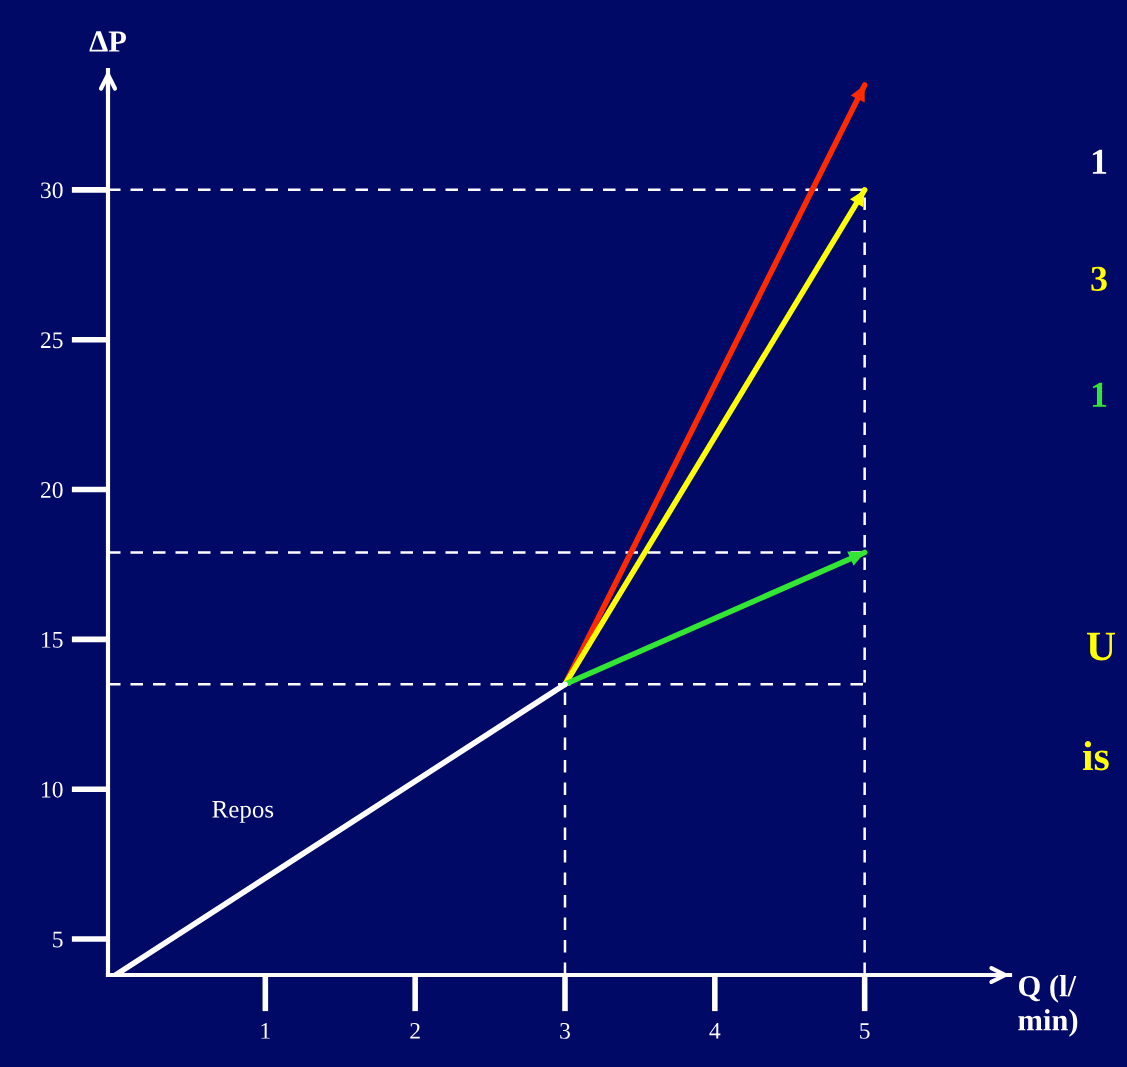 The image size is (1127, 1067). I want to click on y-tick-label: 5, so click(58, 939).